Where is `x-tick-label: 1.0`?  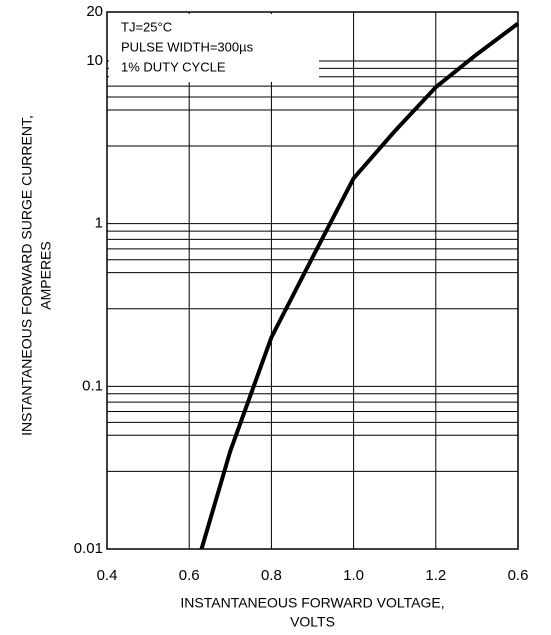 x-tick-label: 1.0 is located at coordinates (353, 575).